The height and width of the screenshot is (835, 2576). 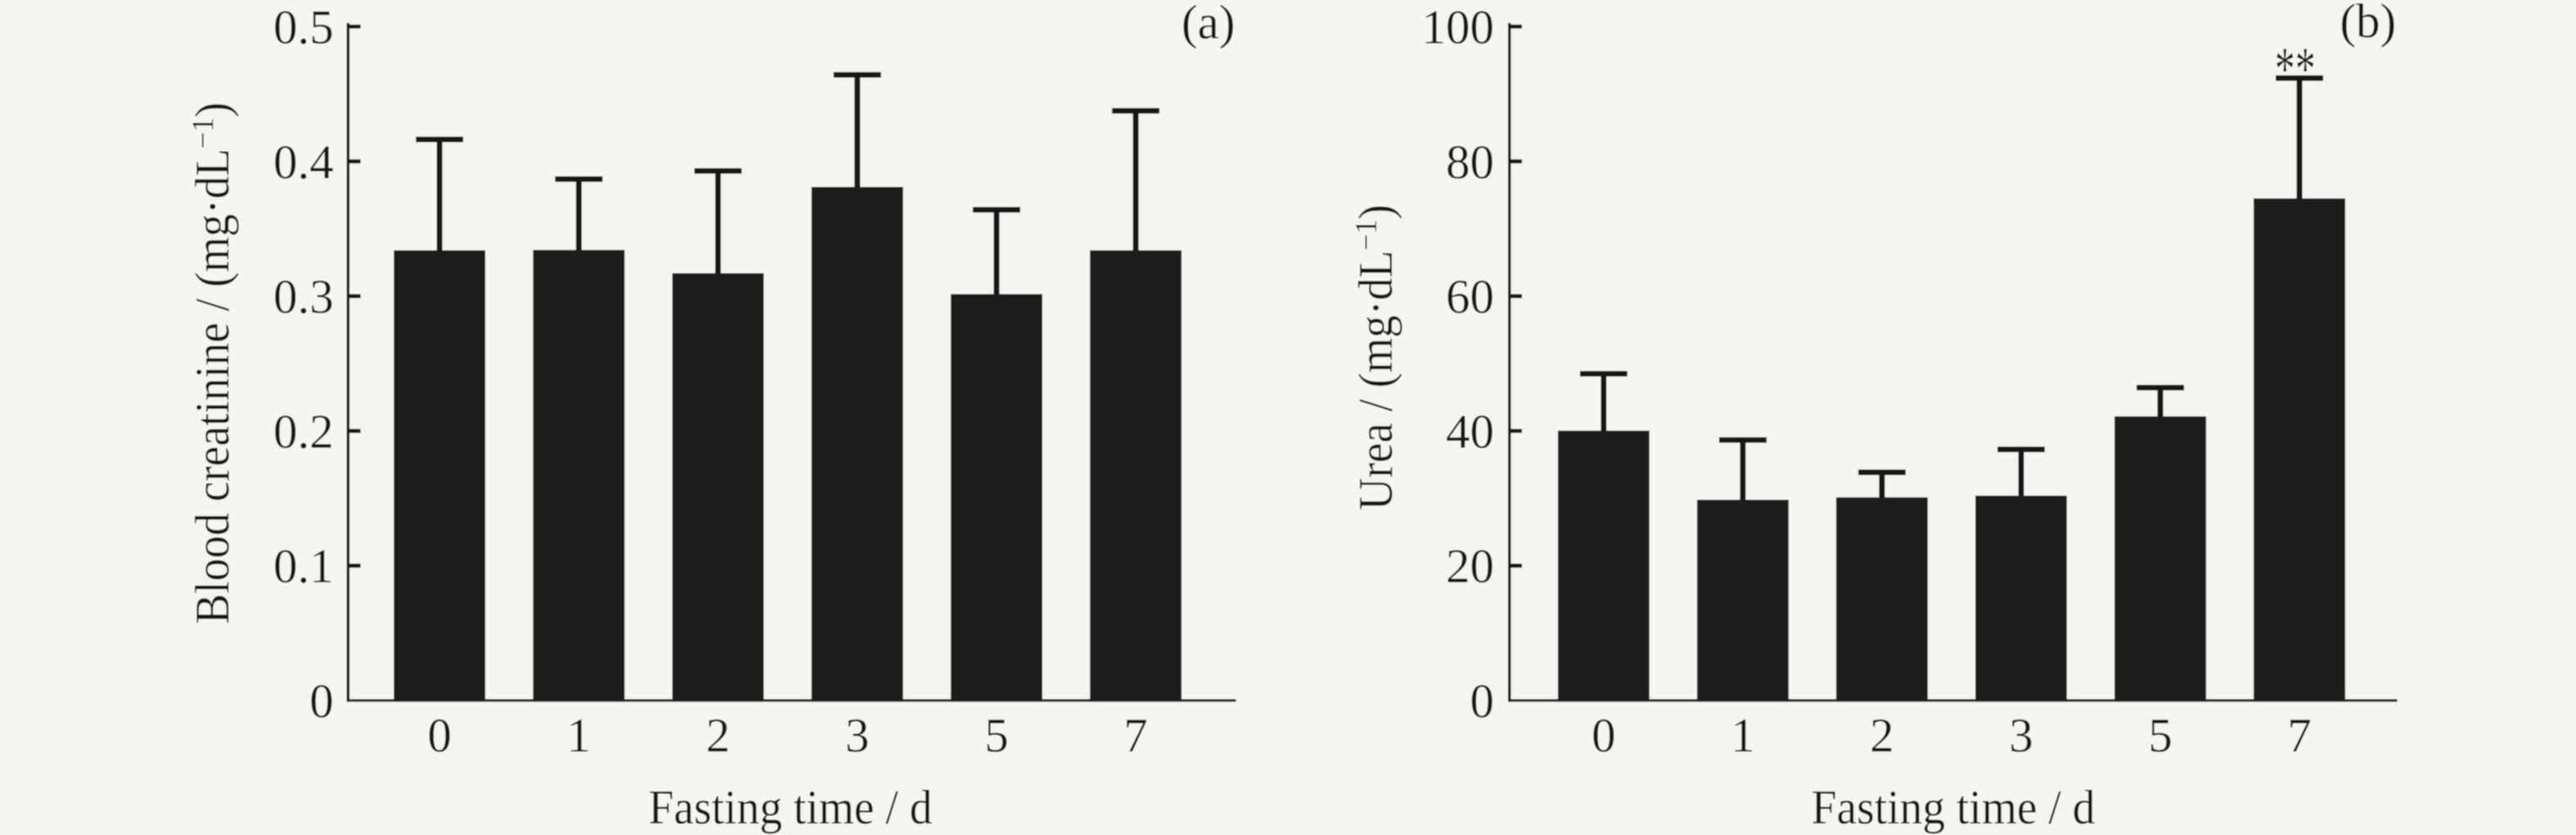 What do you see at coordinates (304, 297) in the screenshot?
I see `svg-text: 0.3` at bounding box center [304, 297].